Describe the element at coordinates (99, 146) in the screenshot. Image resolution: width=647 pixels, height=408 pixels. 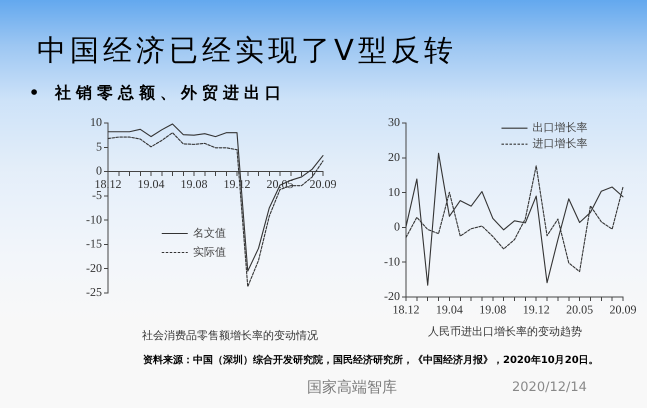
I see `y-tick-label: 5` at that location.